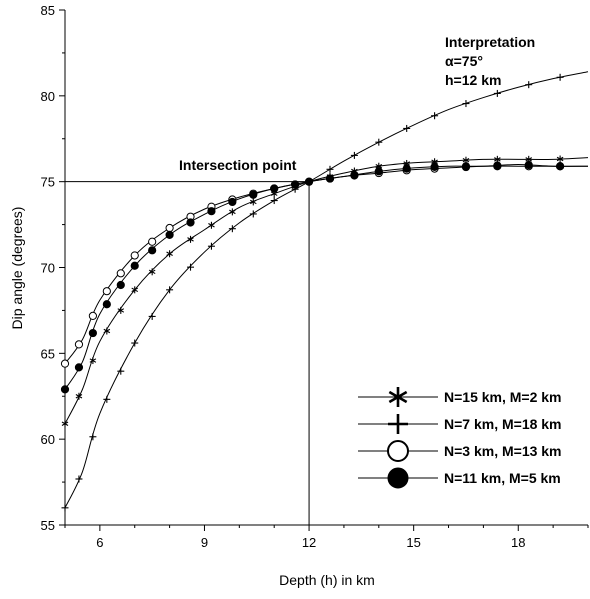  What do you see at coordinates (48, 10) in the screenshot?
I see `y-tick-label: 85` at bounding box center [48, 10].